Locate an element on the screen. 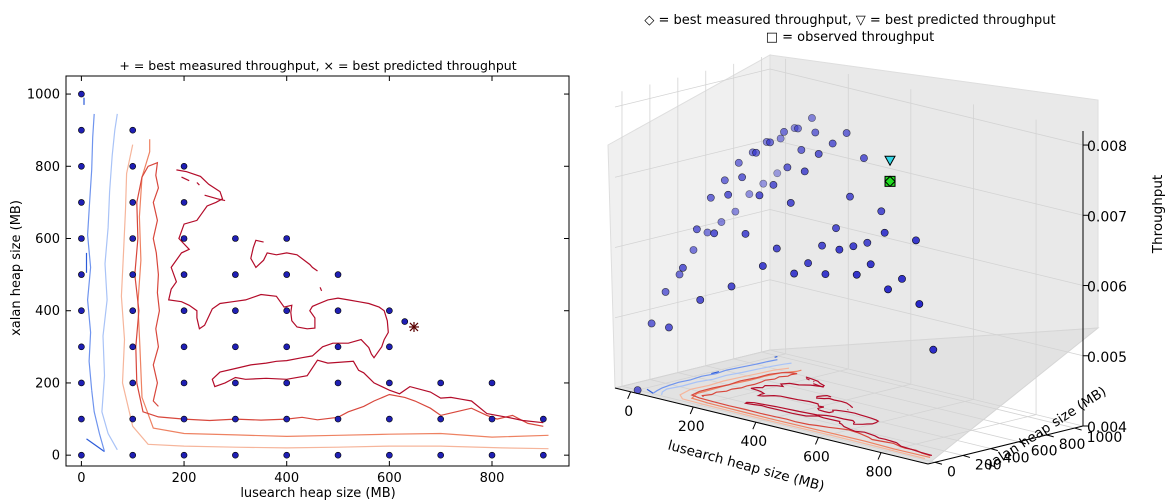 The image size is (1167, 504). axis-line is located at coordinates (771, 426).